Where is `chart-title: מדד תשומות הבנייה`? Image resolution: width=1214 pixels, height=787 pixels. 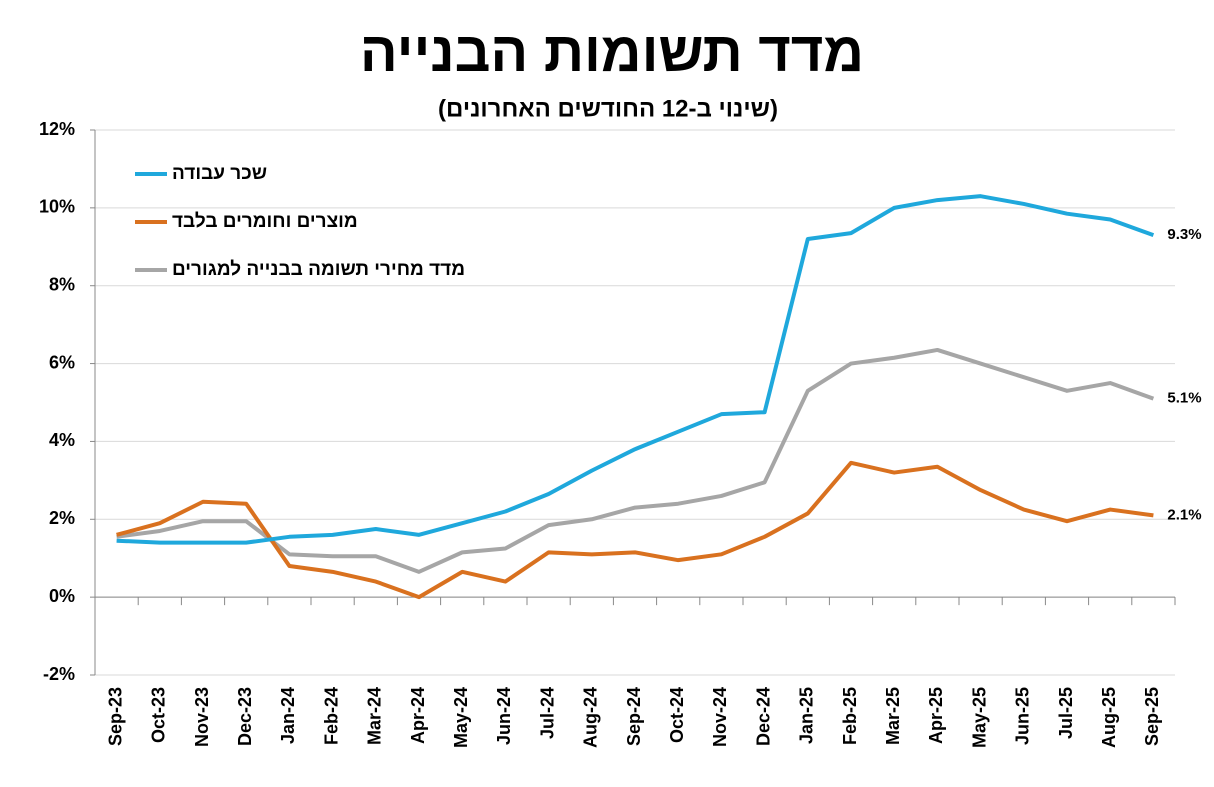 chart-title: מדד תשומות הבנייה is located at coordinates (612, 51).